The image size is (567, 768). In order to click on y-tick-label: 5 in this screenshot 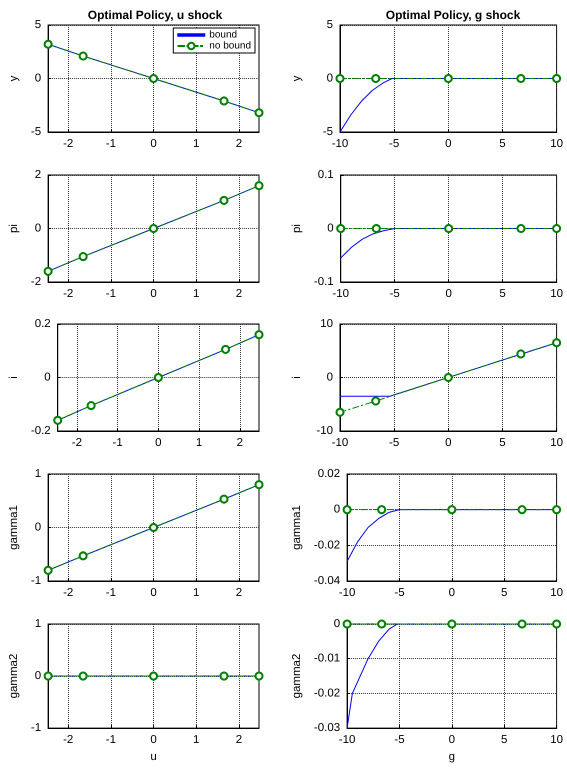, I will do `click(38, 25)`.